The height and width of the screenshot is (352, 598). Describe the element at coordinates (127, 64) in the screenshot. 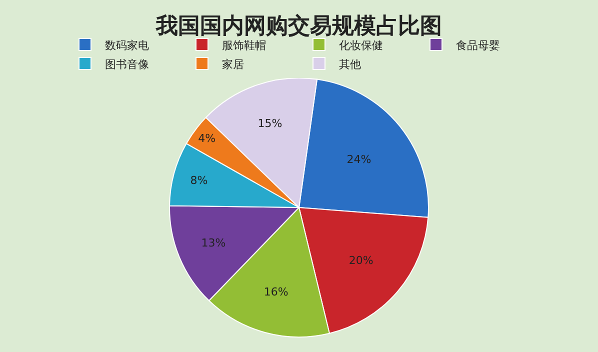

I see `legend-label: 图书音像` at that location.